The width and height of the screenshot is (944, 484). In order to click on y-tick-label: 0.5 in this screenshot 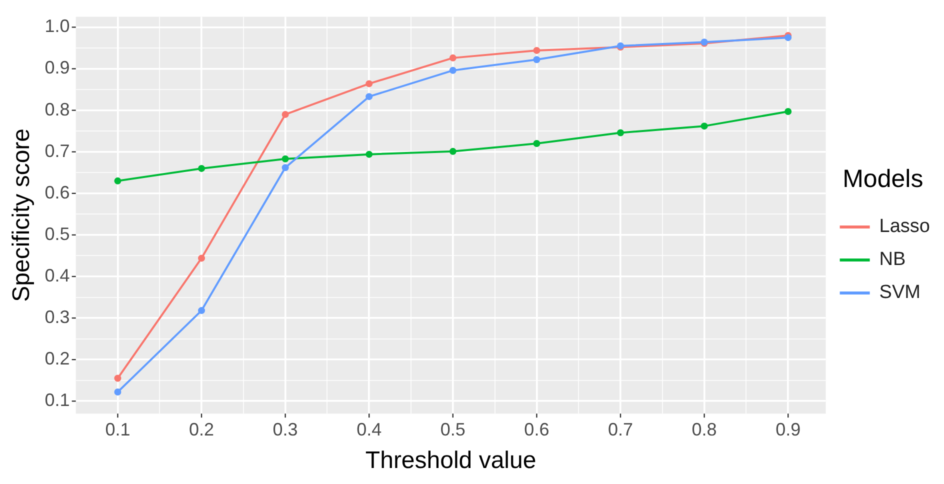, I will do `click(57, 234)`.